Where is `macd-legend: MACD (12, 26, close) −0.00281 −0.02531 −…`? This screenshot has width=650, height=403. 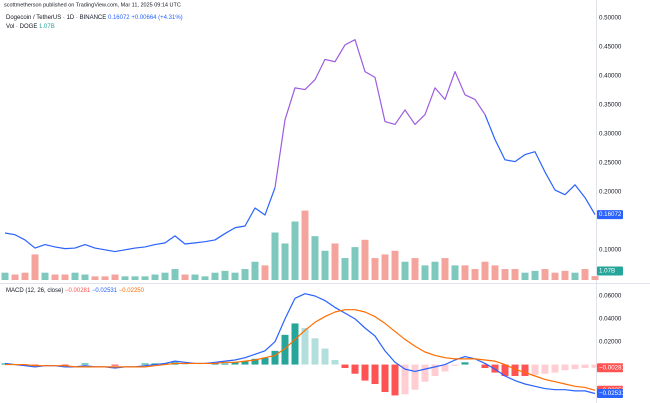 macd-legend: MACD (12, 26, close) −0.00281 −0.02531 −… is located at coordinates (75, 291).